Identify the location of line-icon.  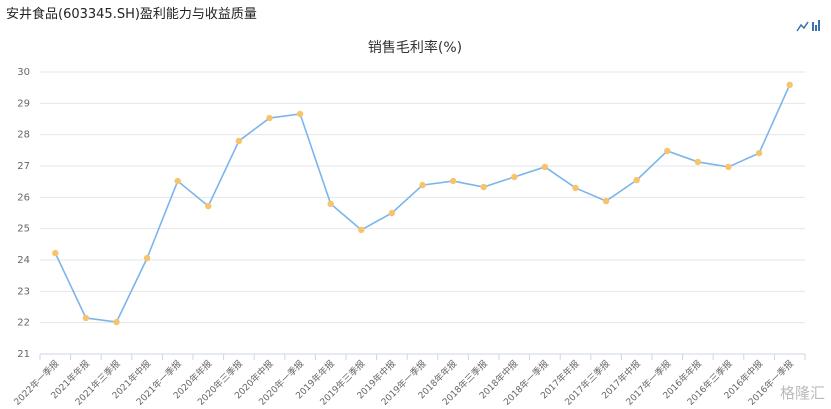
(802, 26).